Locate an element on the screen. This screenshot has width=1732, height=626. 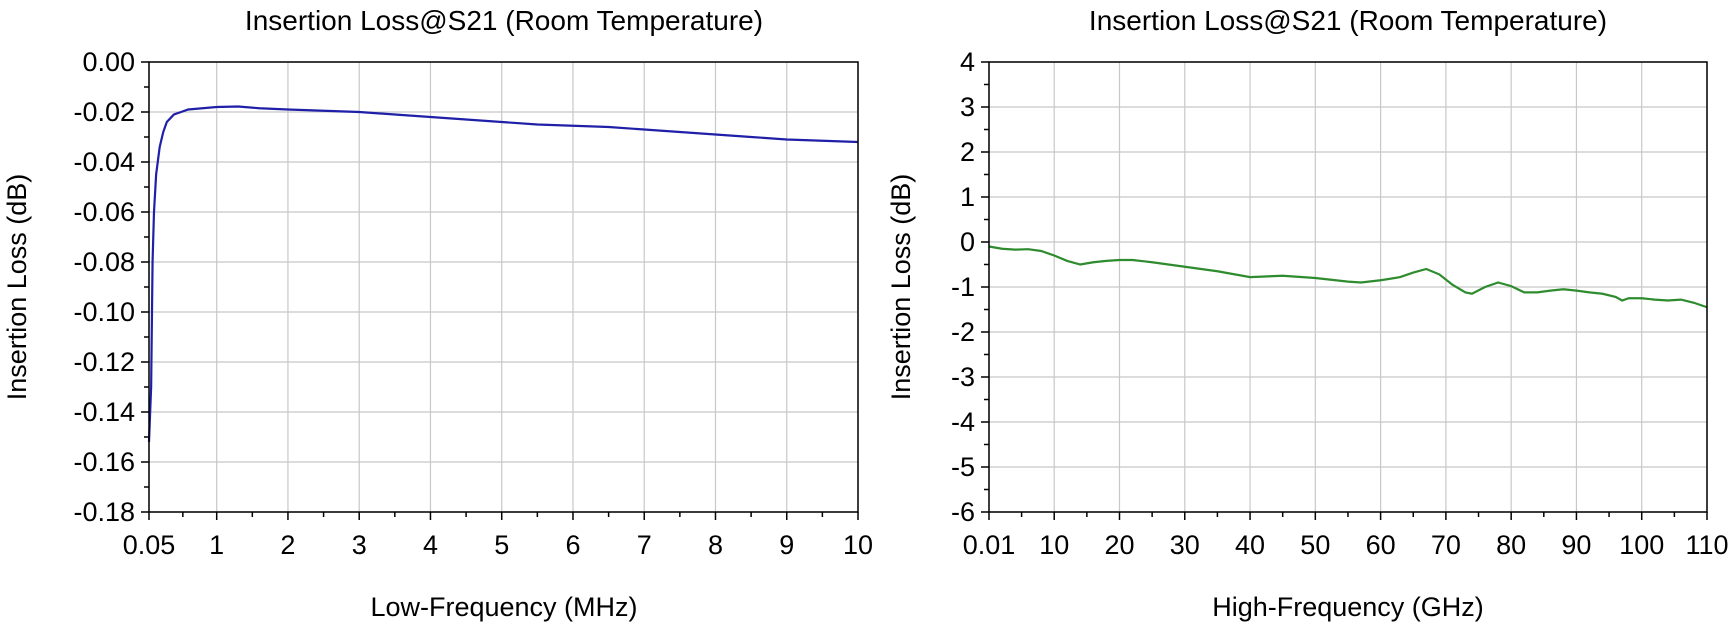
x-tick-label: 7 is located at coordinates (644, 545).